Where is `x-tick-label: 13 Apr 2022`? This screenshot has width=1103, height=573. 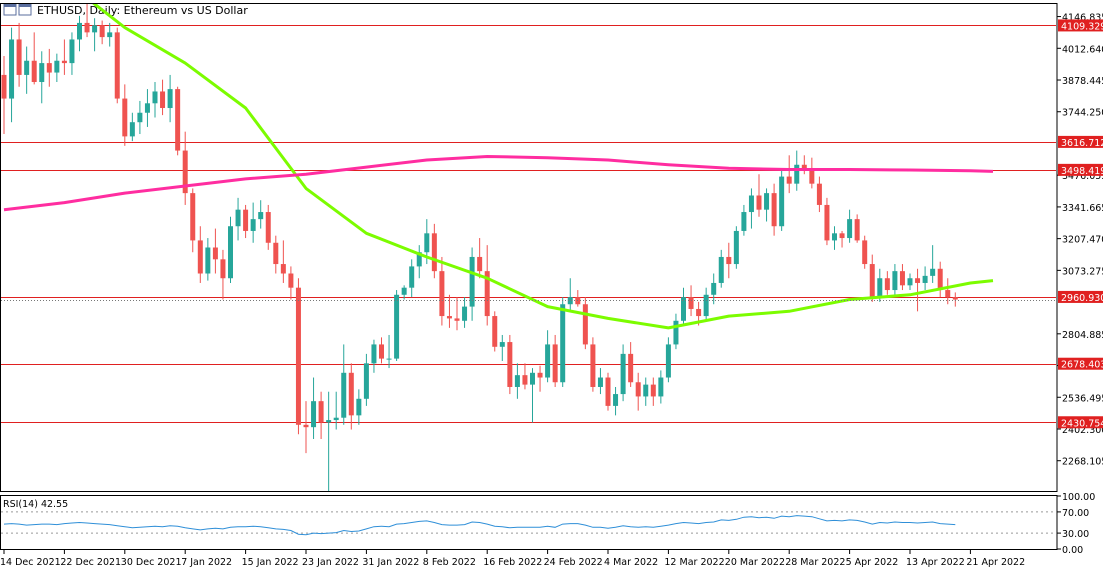
x-tick-label: 13 Apr 2022 is located at coordinates (935, 562).